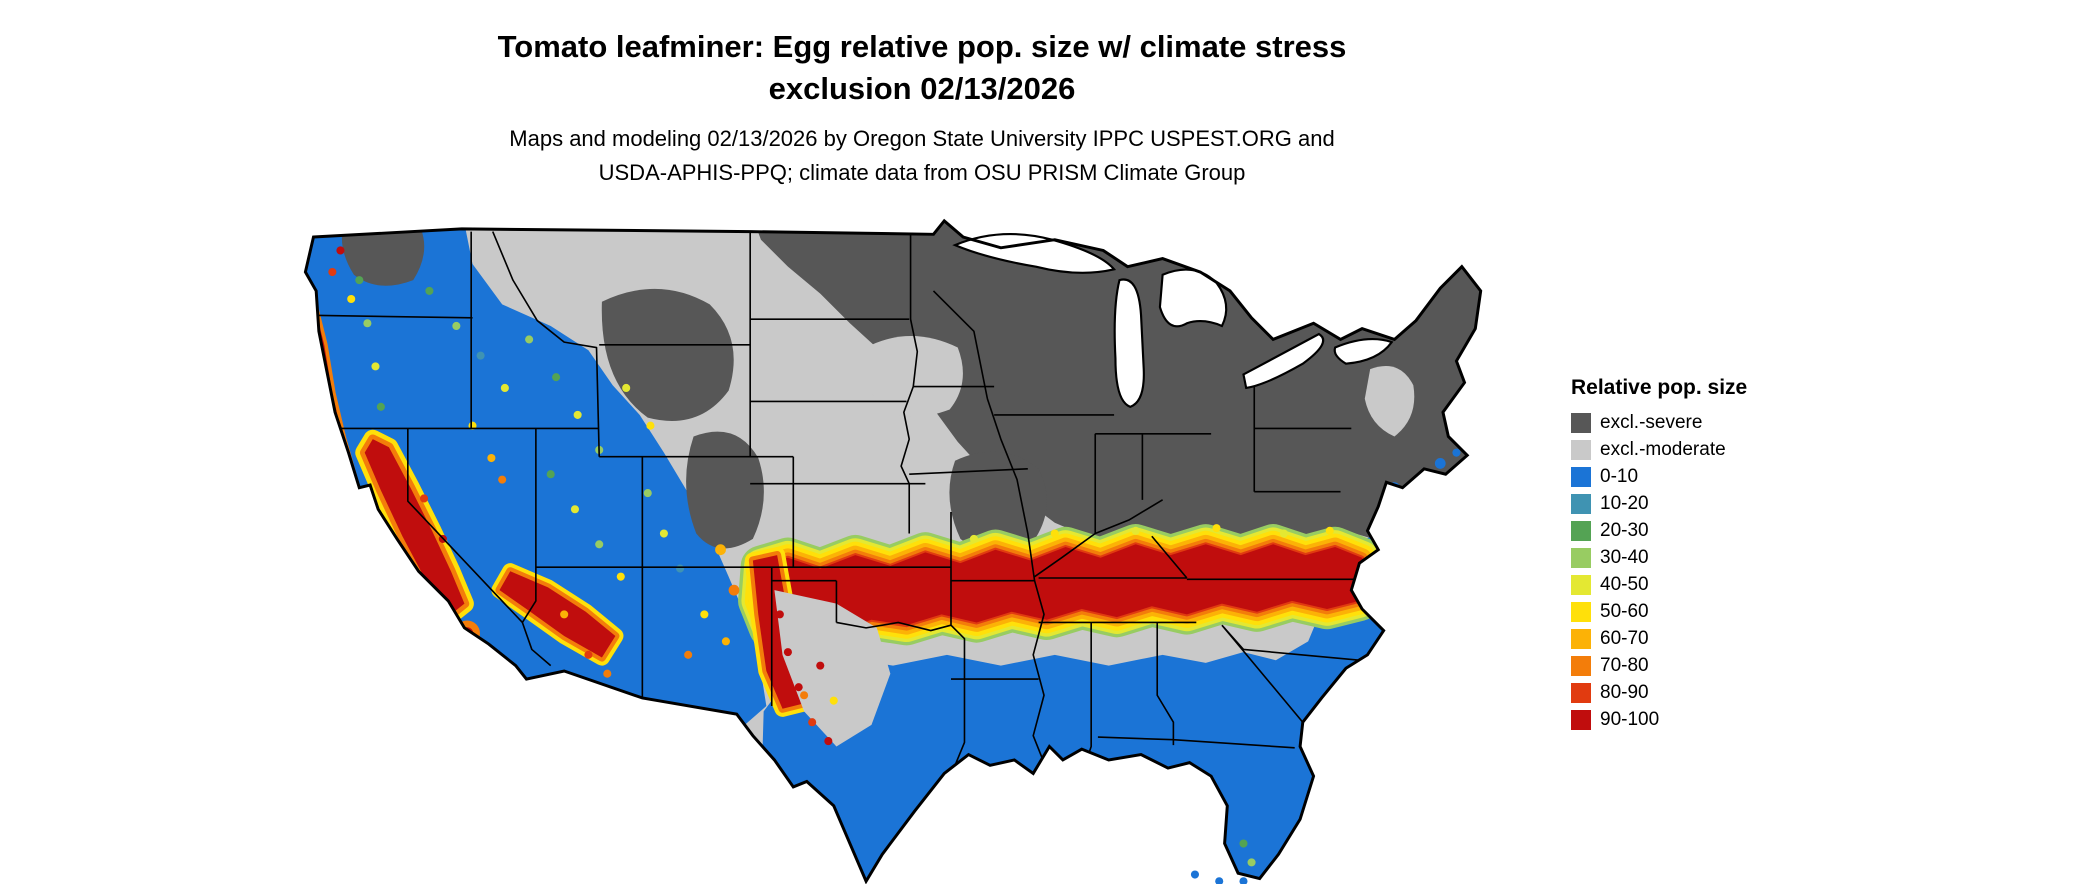 This screenshot has height=892, width=2100. I want to click on legend-item: 20-30, so click(1659, 531).